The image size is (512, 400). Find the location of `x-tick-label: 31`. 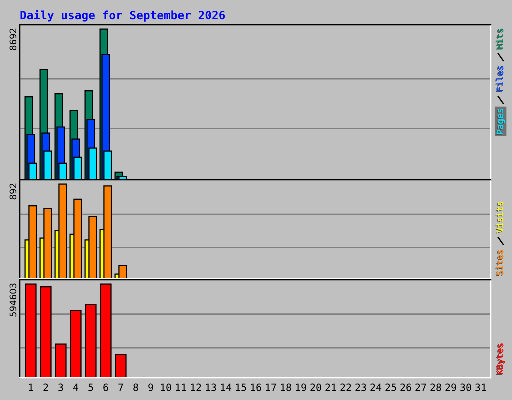

x-tick-label: 31 is located at coordinates (481, 388).